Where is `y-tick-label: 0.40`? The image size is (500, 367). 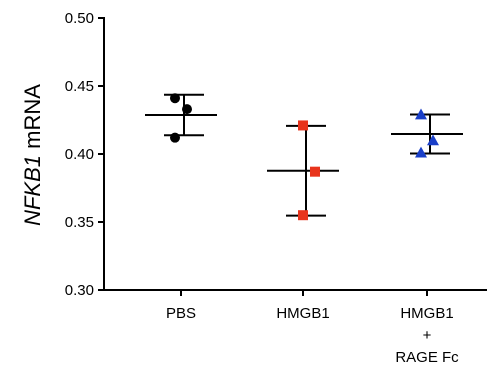
y-tick-label: 0.40 is located at coordinates (79, 154).